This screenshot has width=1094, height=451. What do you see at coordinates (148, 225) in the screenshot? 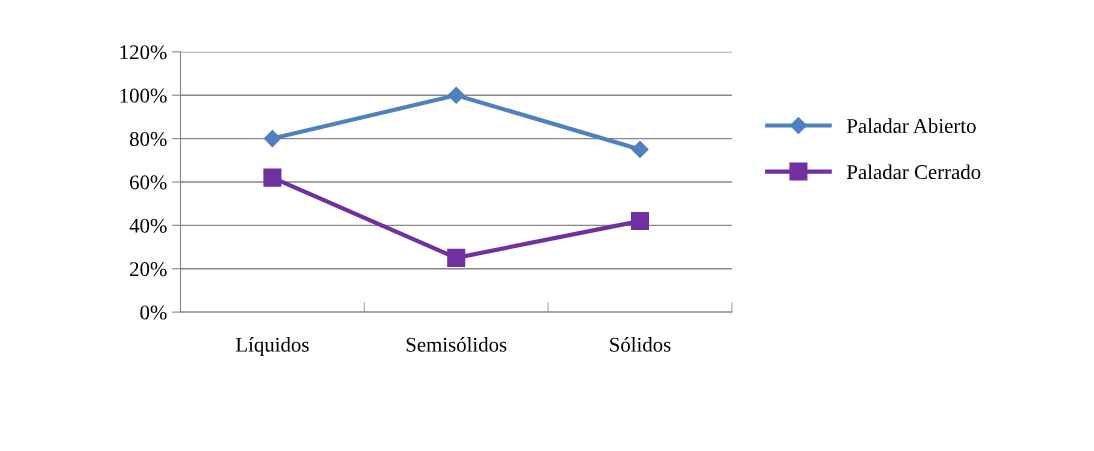
I see `y-tick-label: 40%` at bounding box center [148, 225].